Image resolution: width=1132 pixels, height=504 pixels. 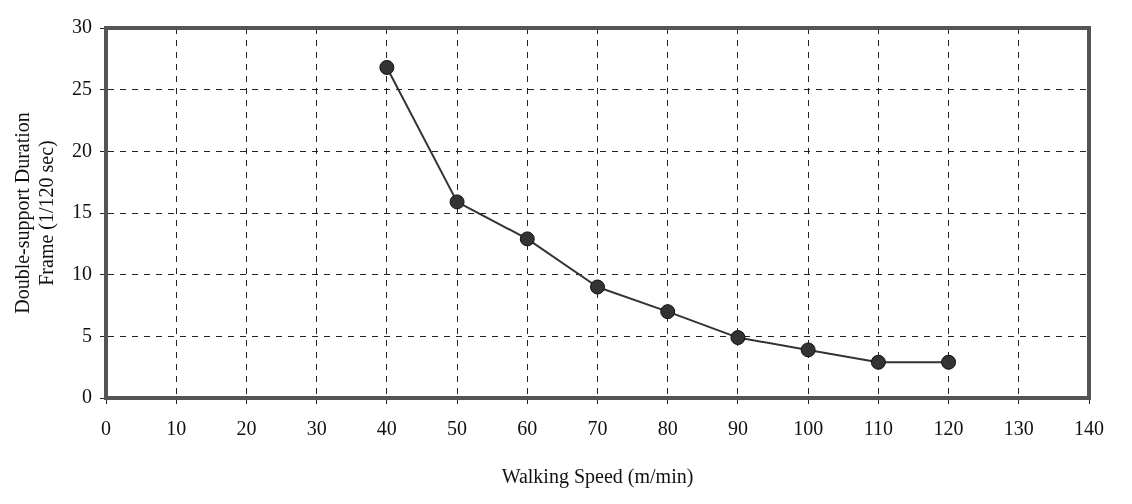 What do you see at coordinates (106, 428) in the screenshot?
I see `x-tick-label: 0` at bounding box center [106, 428].